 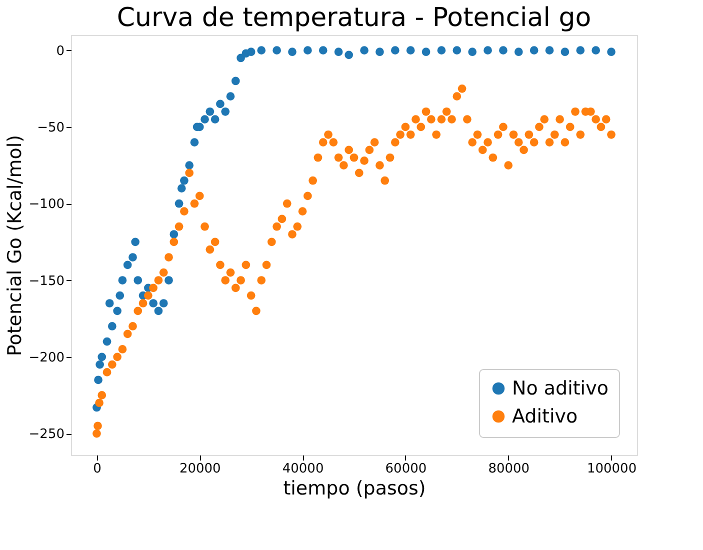 What do you see at coordinates (15, 245) in the screenshot?
I see `y-axis-title: Potencial Go (Kcal/mol)` at bounding box center [15, 245].